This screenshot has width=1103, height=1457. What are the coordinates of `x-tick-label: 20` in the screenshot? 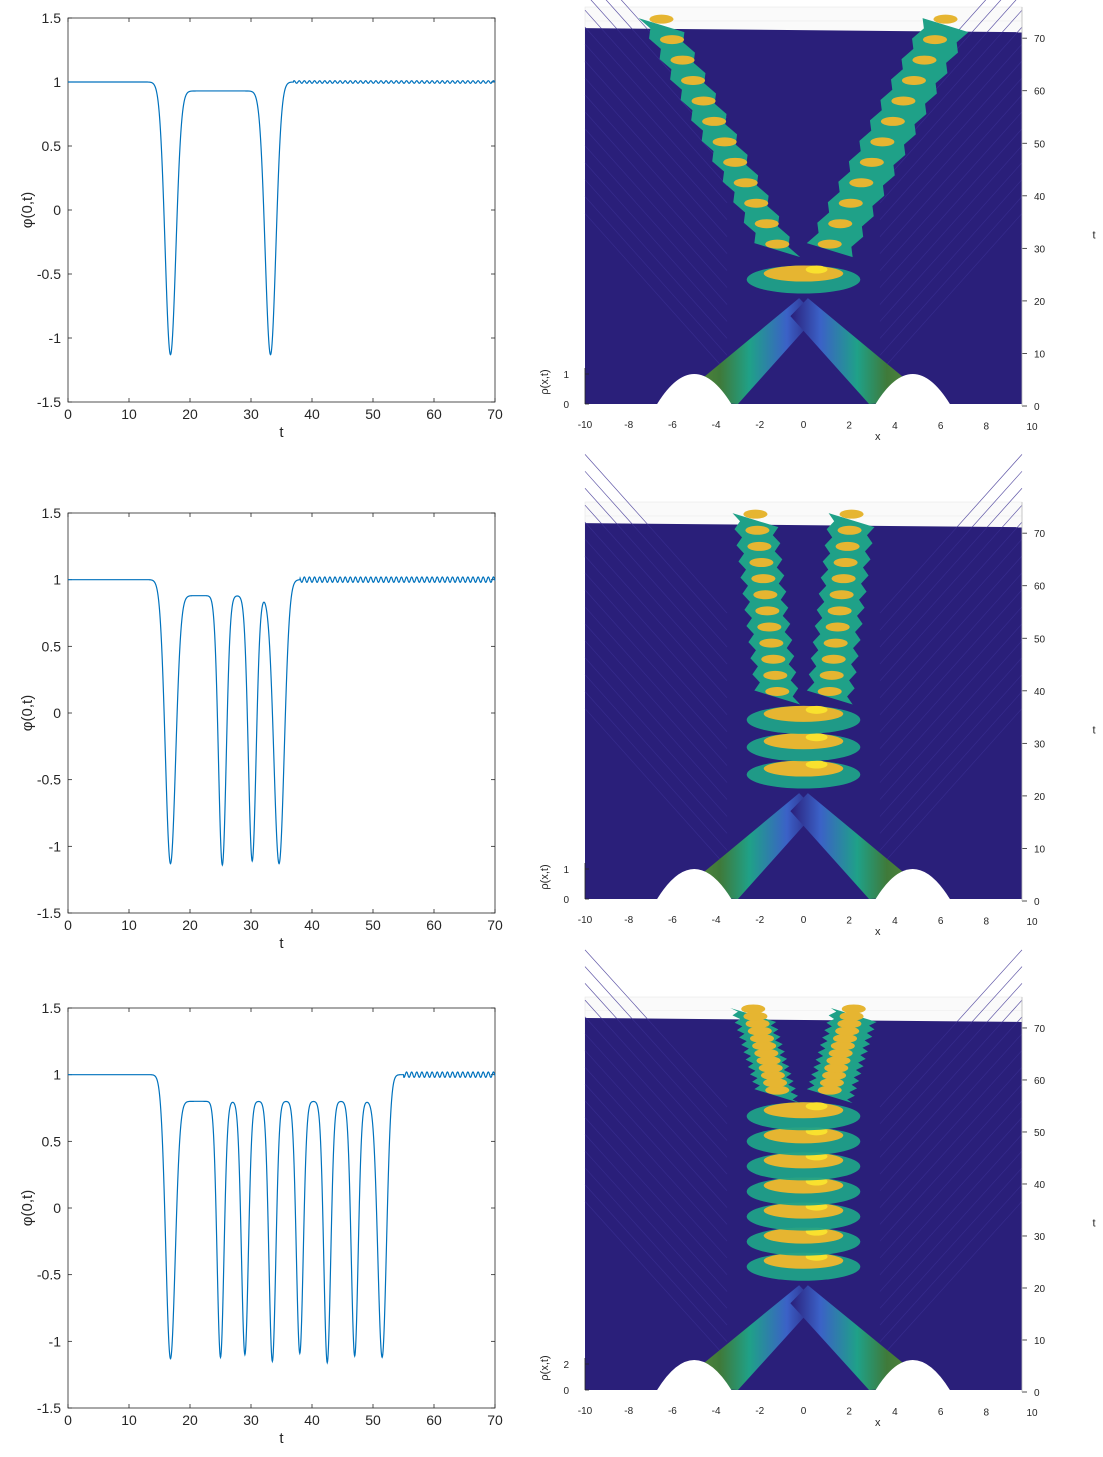 It's located at (190, 925).